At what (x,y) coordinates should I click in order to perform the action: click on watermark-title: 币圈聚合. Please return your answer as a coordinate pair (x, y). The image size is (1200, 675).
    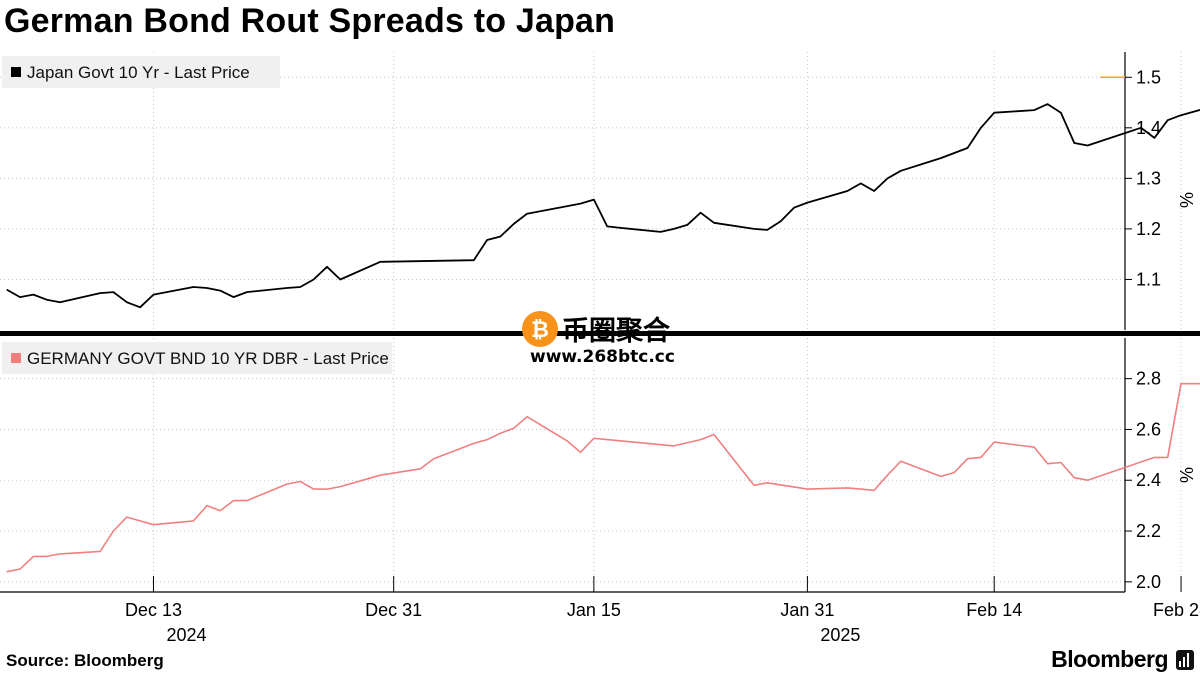
    Looking at the image, I should click on (616, 331).